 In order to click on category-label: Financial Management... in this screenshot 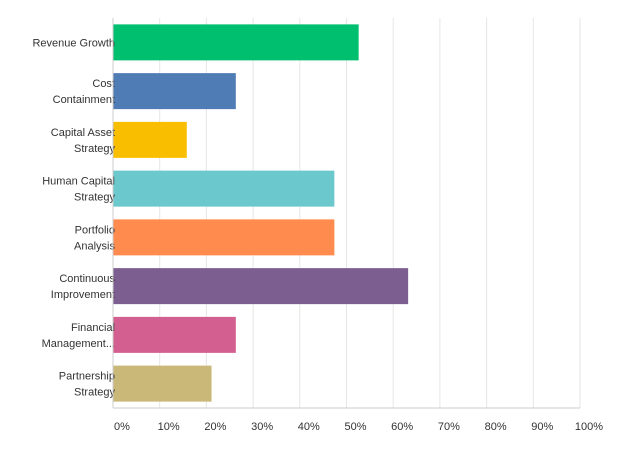, I will do `click(78, 336)`.